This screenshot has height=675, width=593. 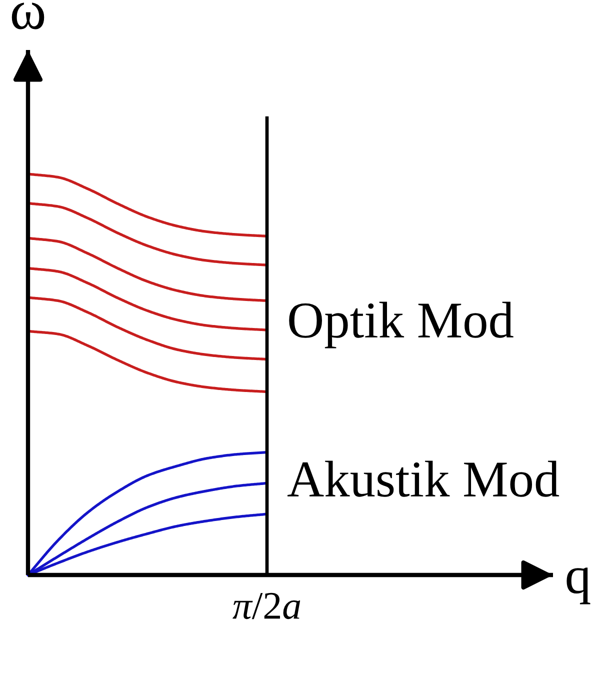 What do you see at coordinates (401, 325) in the screenshot?
I see `text: Optik Mod` at bounding box center [401, 325].